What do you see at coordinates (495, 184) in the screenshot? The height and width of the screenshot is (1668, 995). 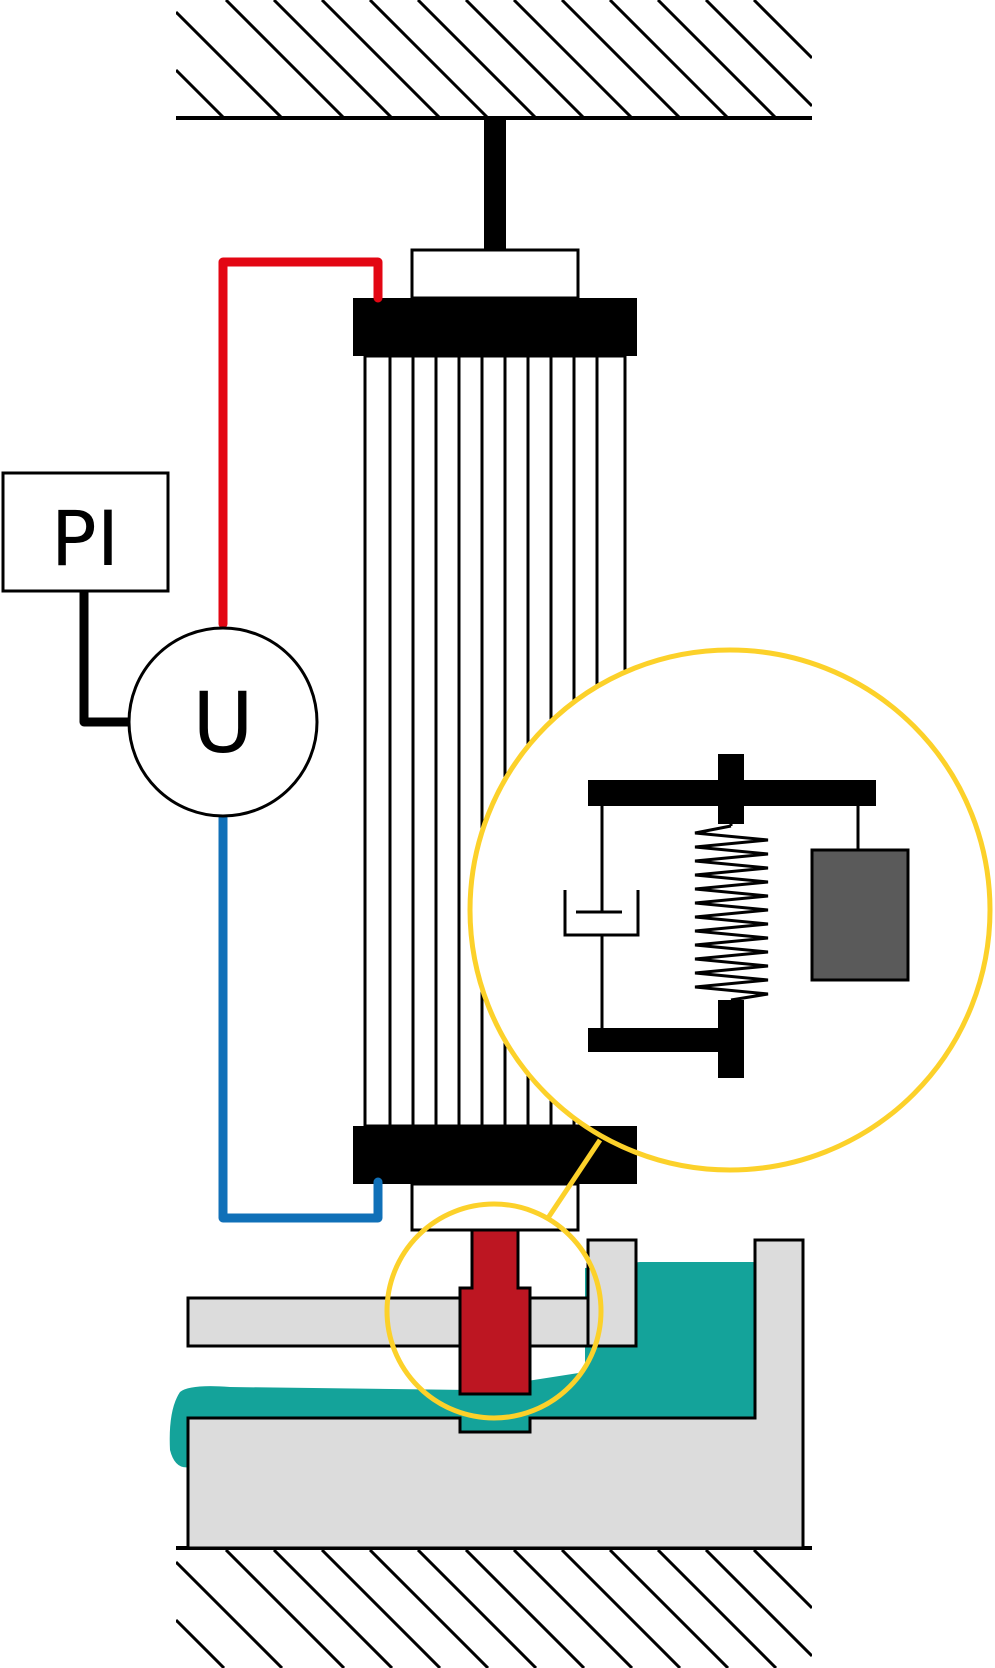 I see `mounting-rod` at bounding box center [495, 184].